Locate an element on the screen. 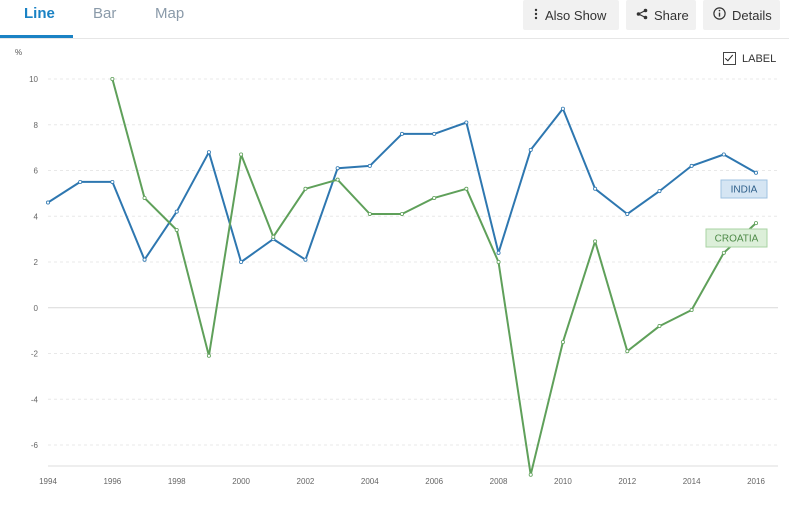 This screenshot has height=520, width=789. series-label-croatia: CROATIA is located at coordinates (737, 239).